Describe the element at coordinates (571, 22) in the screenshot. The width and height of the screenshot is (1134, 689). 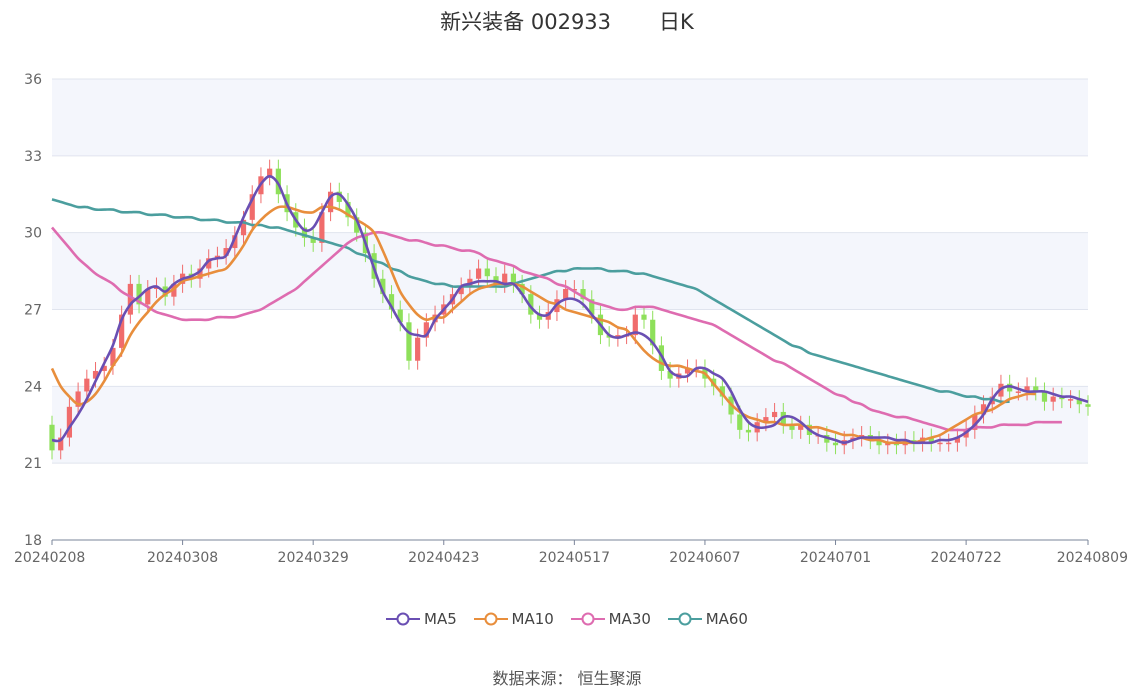
I see `stock-code: 002933` at that location.